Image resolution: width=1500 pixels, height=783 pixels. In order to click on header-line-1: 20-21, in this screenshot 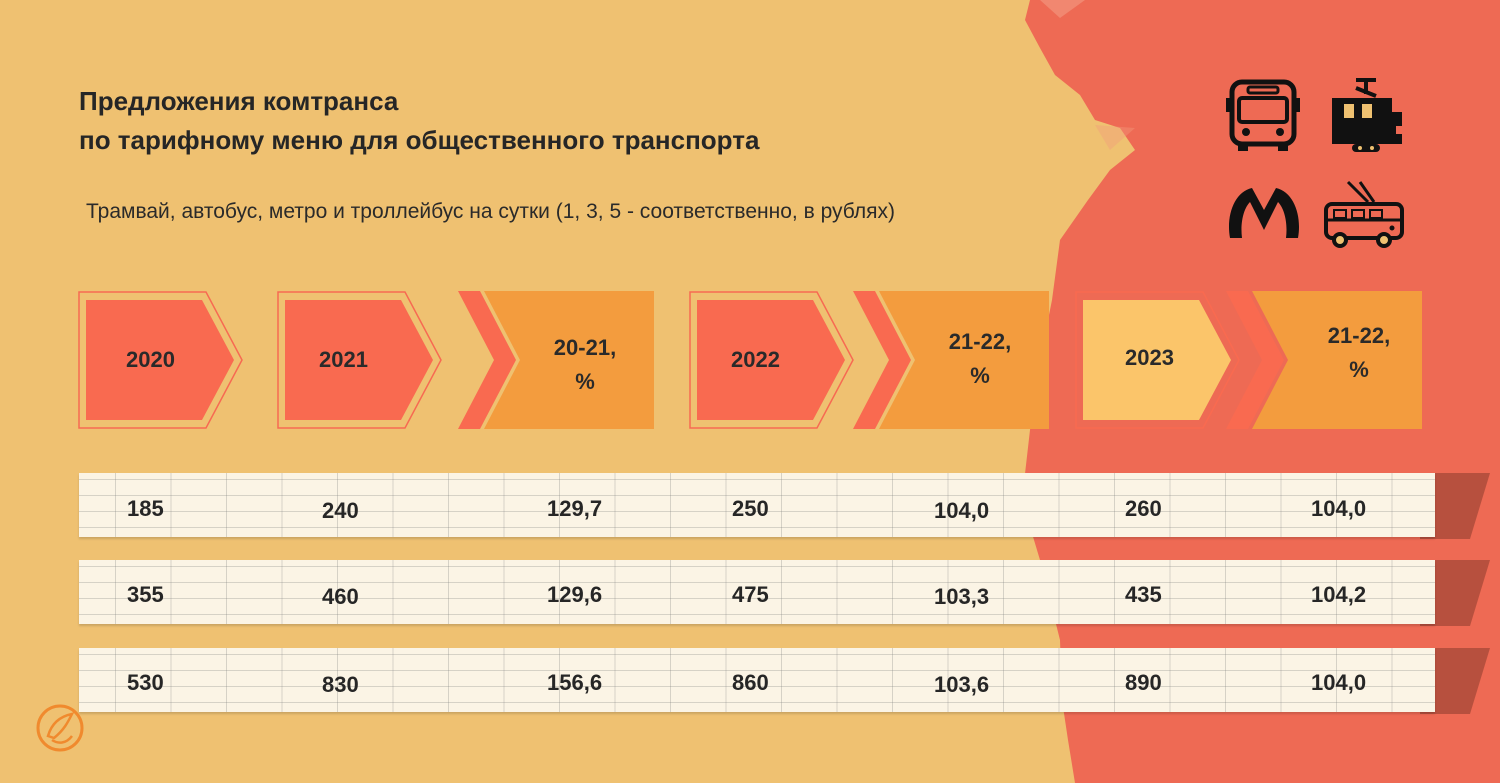, I will do `click(585, 347)`.